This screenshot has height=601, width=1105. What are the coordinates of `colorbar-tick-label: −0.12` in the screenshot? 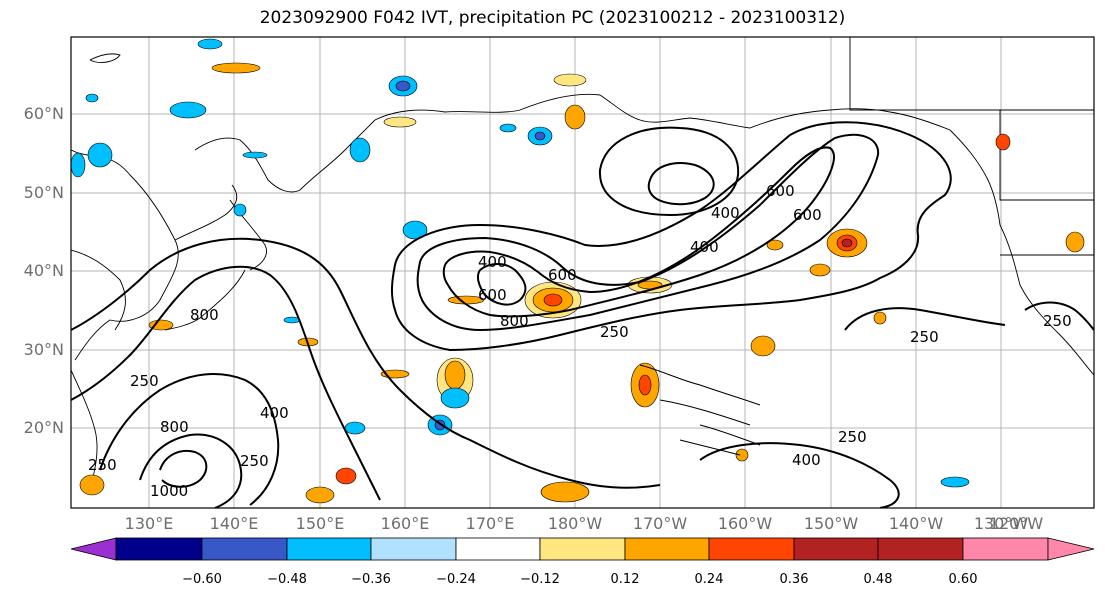 It's located at (540, 579).